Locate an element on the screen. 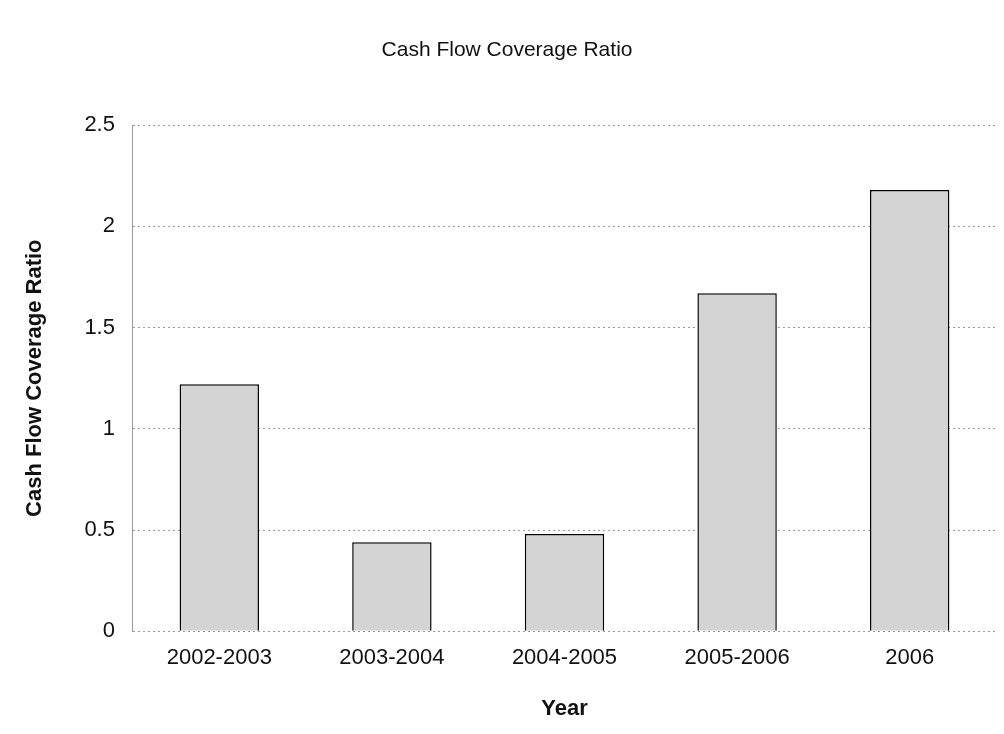  y-tick-label: 0.5 is located at coordinates (99, 529).